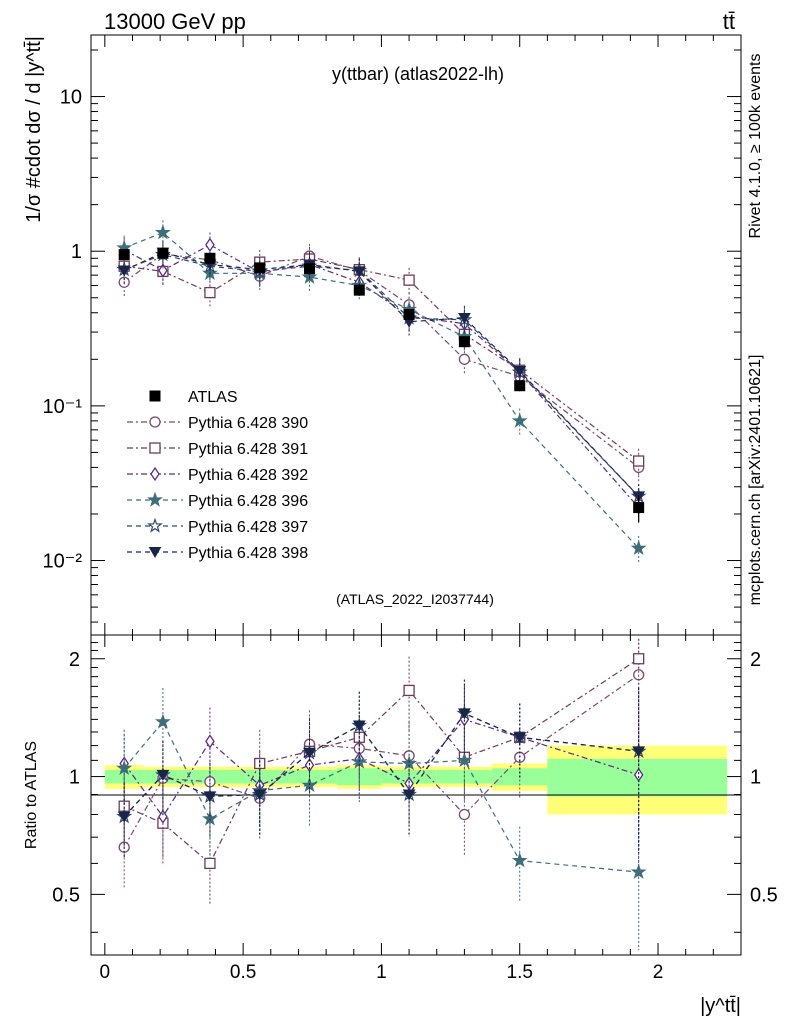  Describe the element at coordinates (248, 501) in the screenshot. I see `legend-label-series-4: Pythia 6.428 396` at that location.